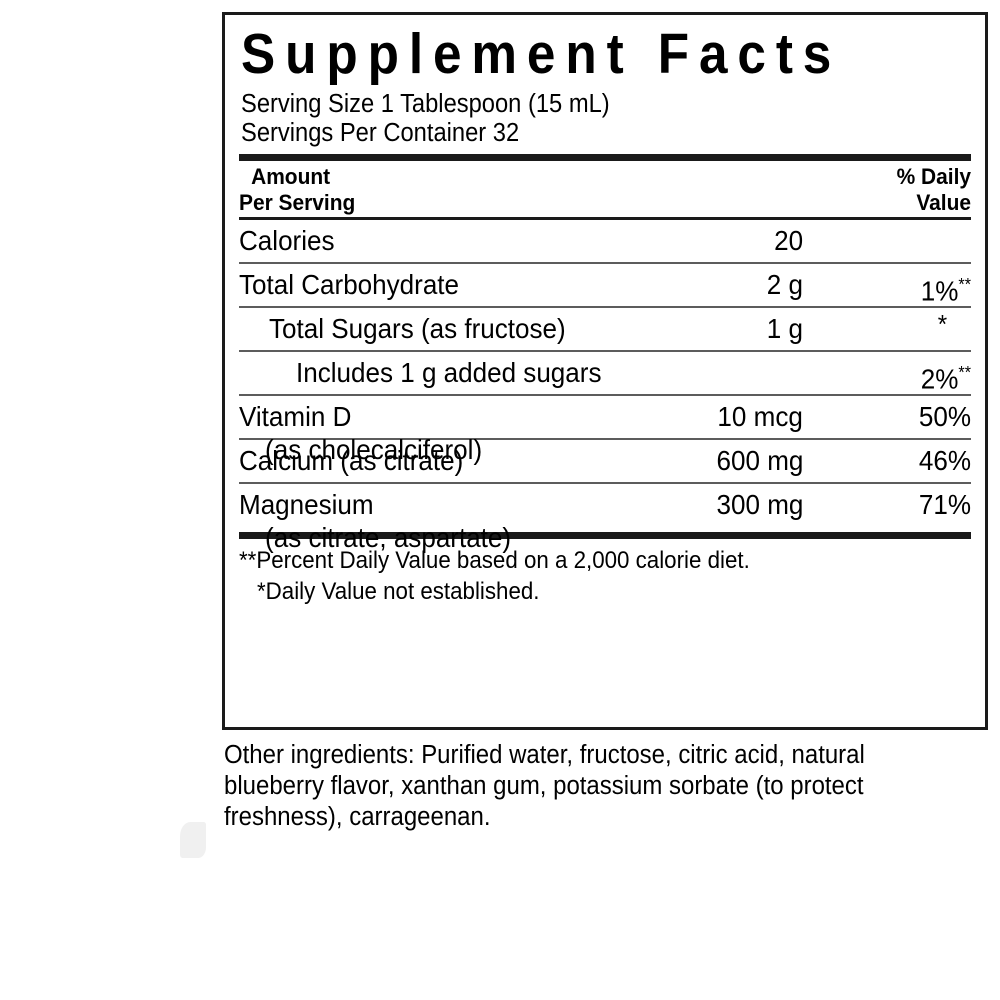 The height and width of the screenshot is (1000, 1000). I want to click on table-column-headers: Amount Per Serving % Daily Value, so click(605, 189).